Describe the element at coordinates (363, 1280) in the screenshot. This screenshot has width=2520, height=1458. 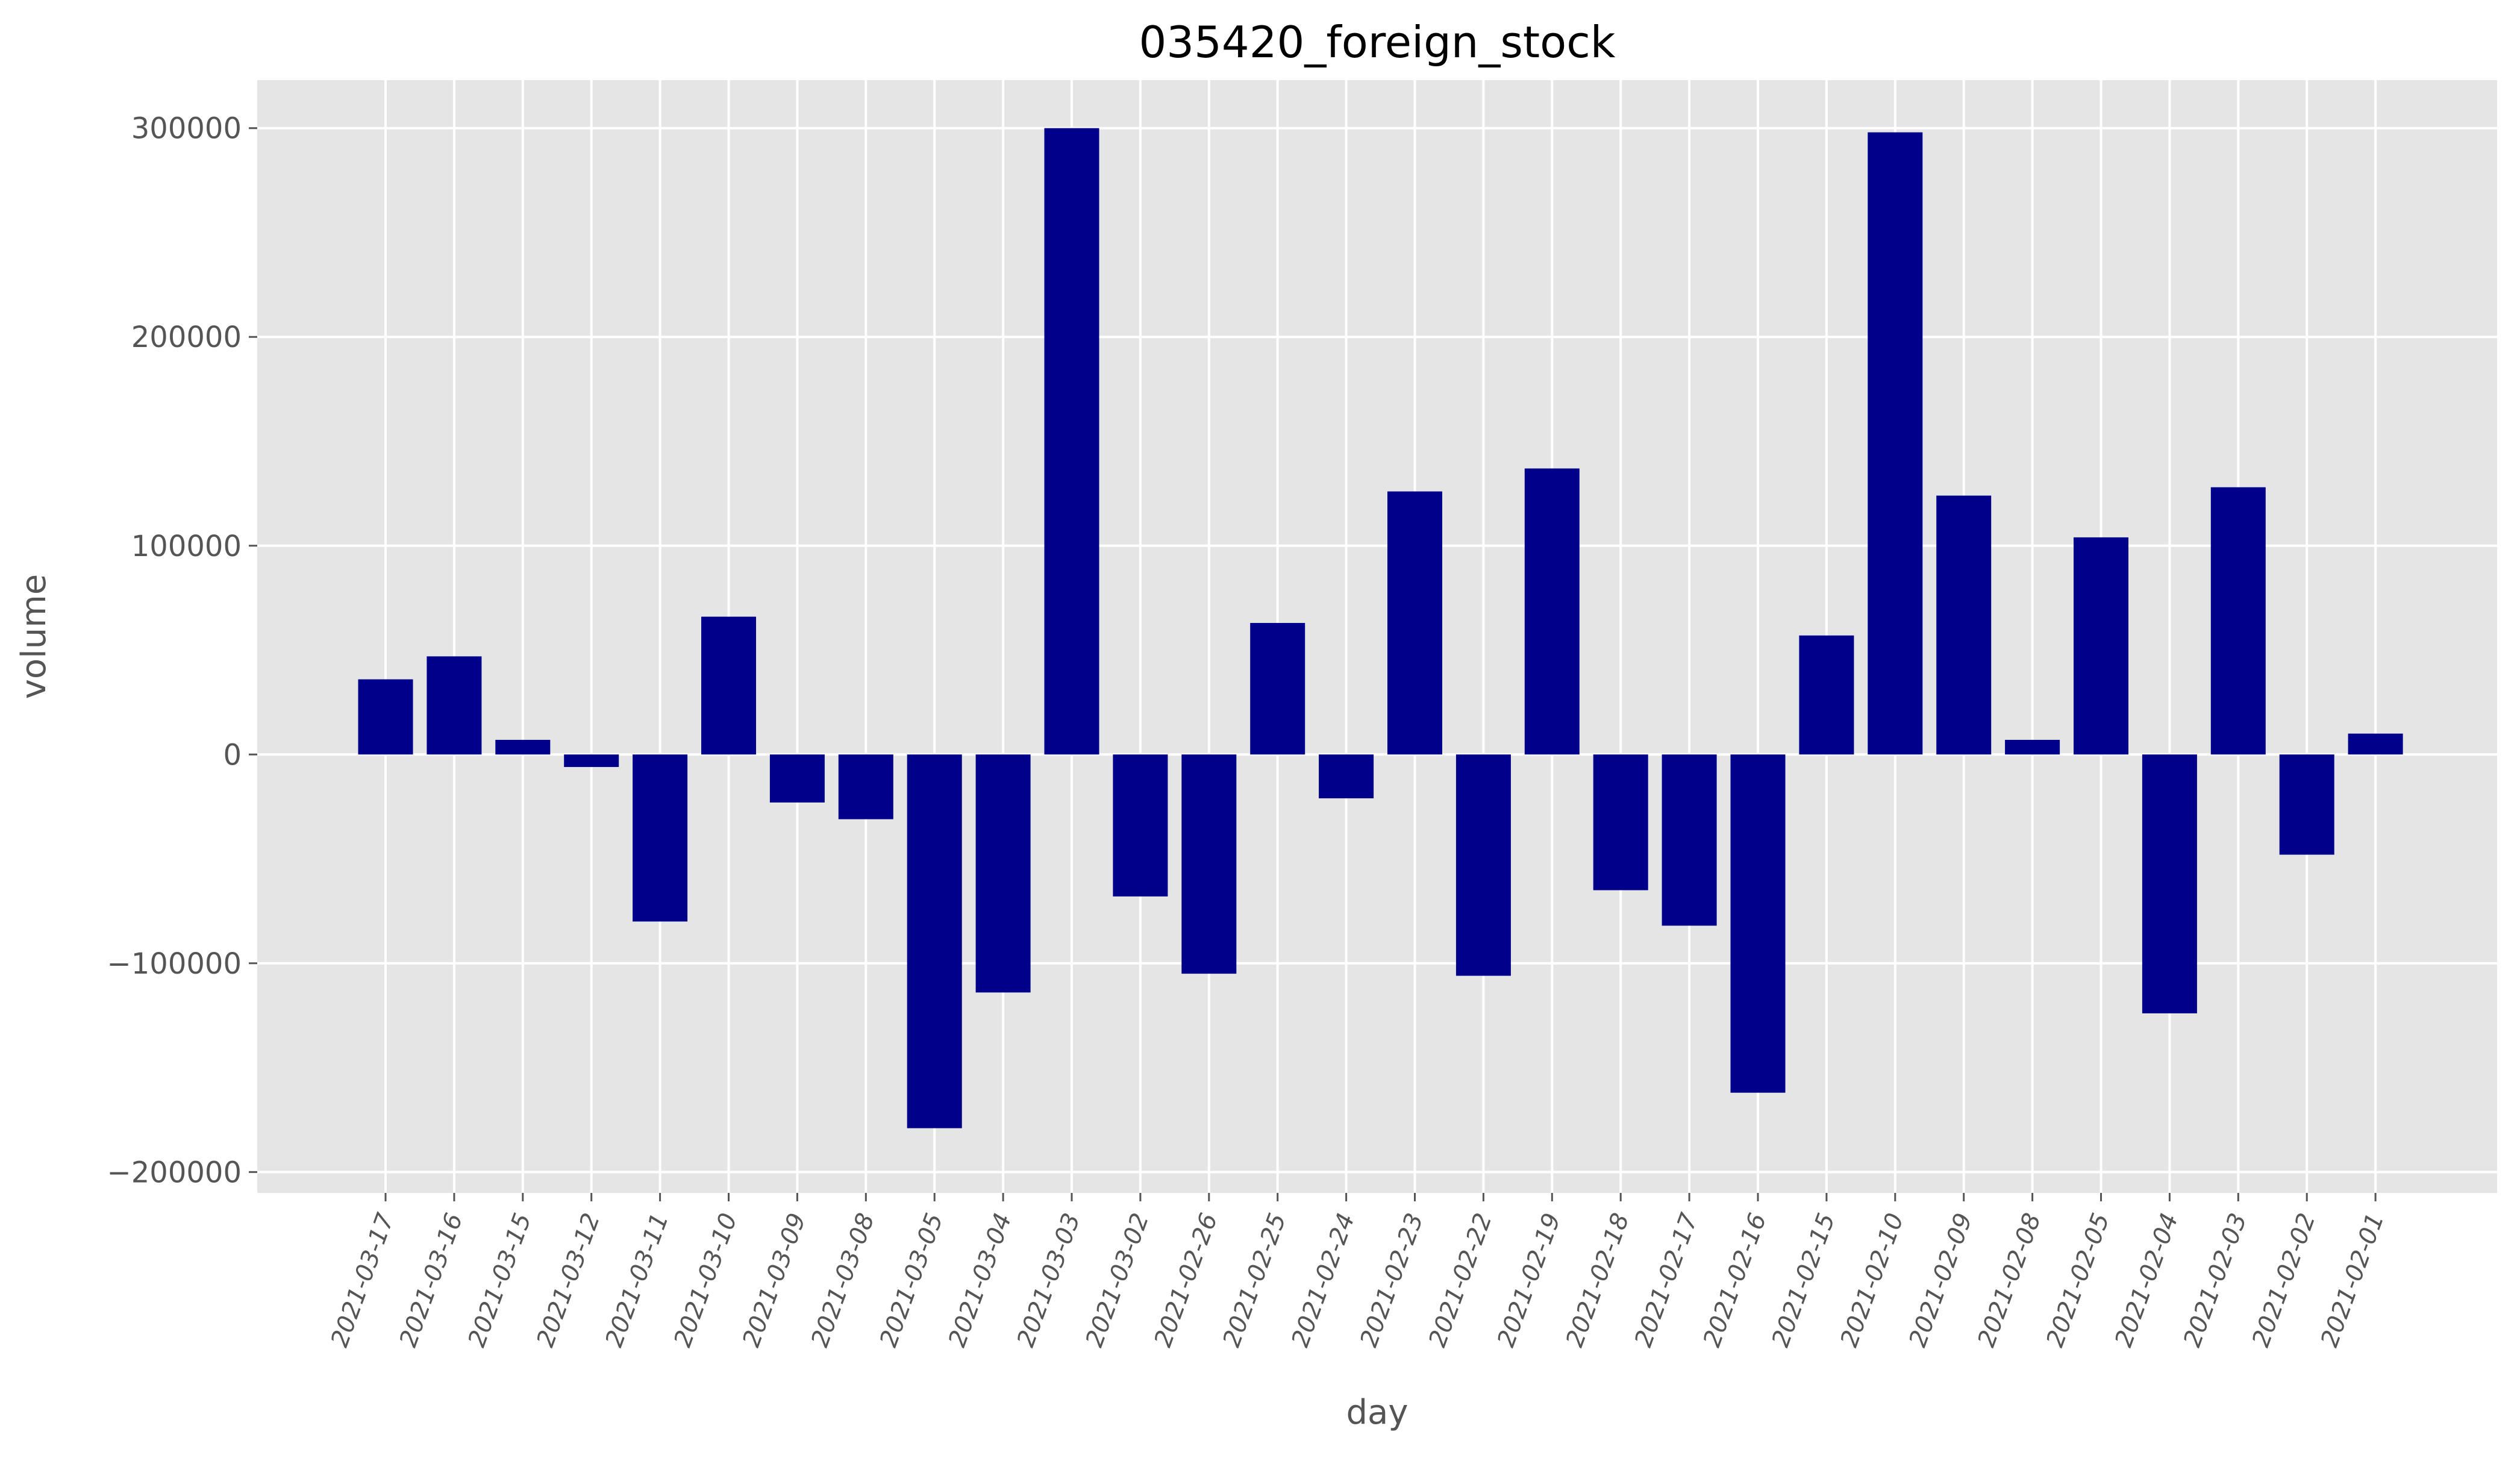
I see `x-tick-label: 2021-03-17` at that location.